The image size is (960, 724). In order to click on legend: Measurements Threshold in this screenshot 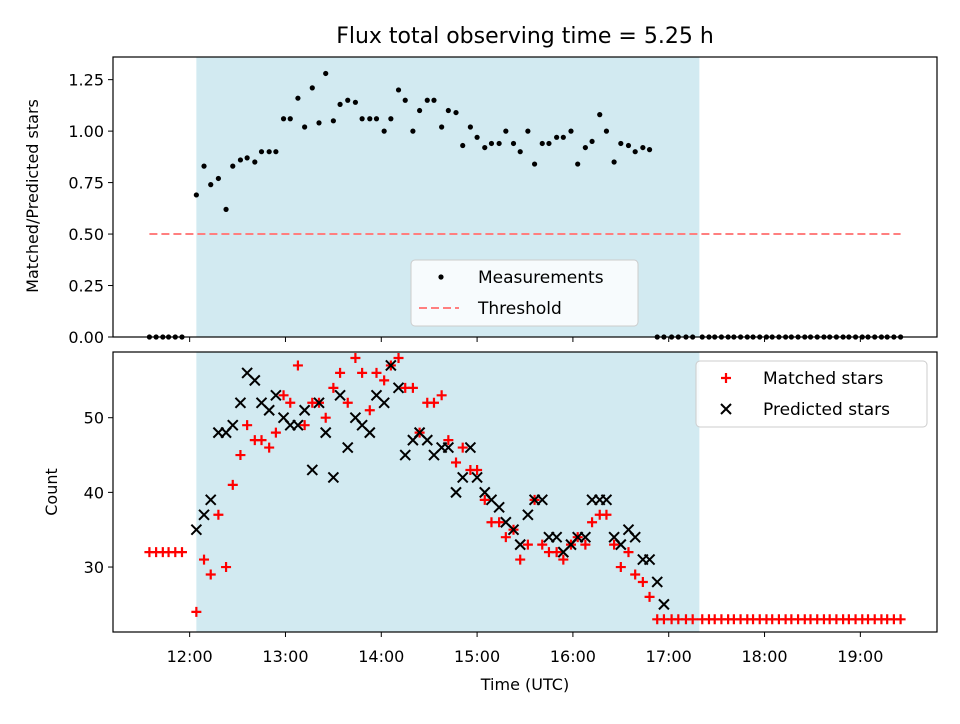, I will do `click(524, 293)`.